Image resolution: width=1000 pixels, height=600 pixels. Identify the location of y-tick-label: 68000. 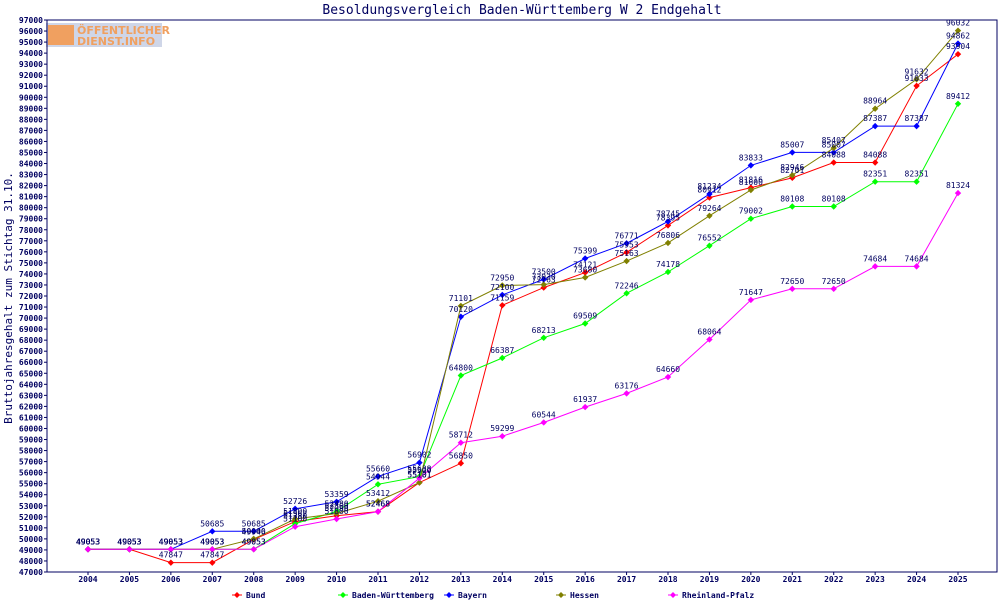
(31, 340).